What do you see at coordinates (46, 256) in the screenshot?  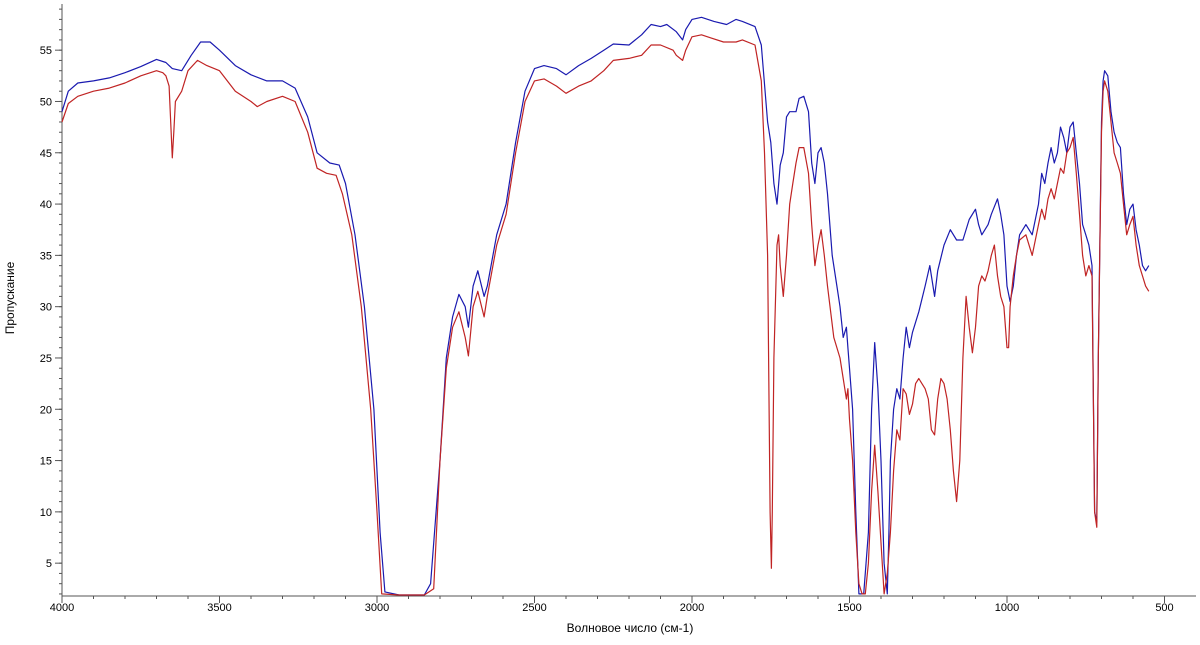 I see `y-tick-label: 35` at bounding box center [46, 256].